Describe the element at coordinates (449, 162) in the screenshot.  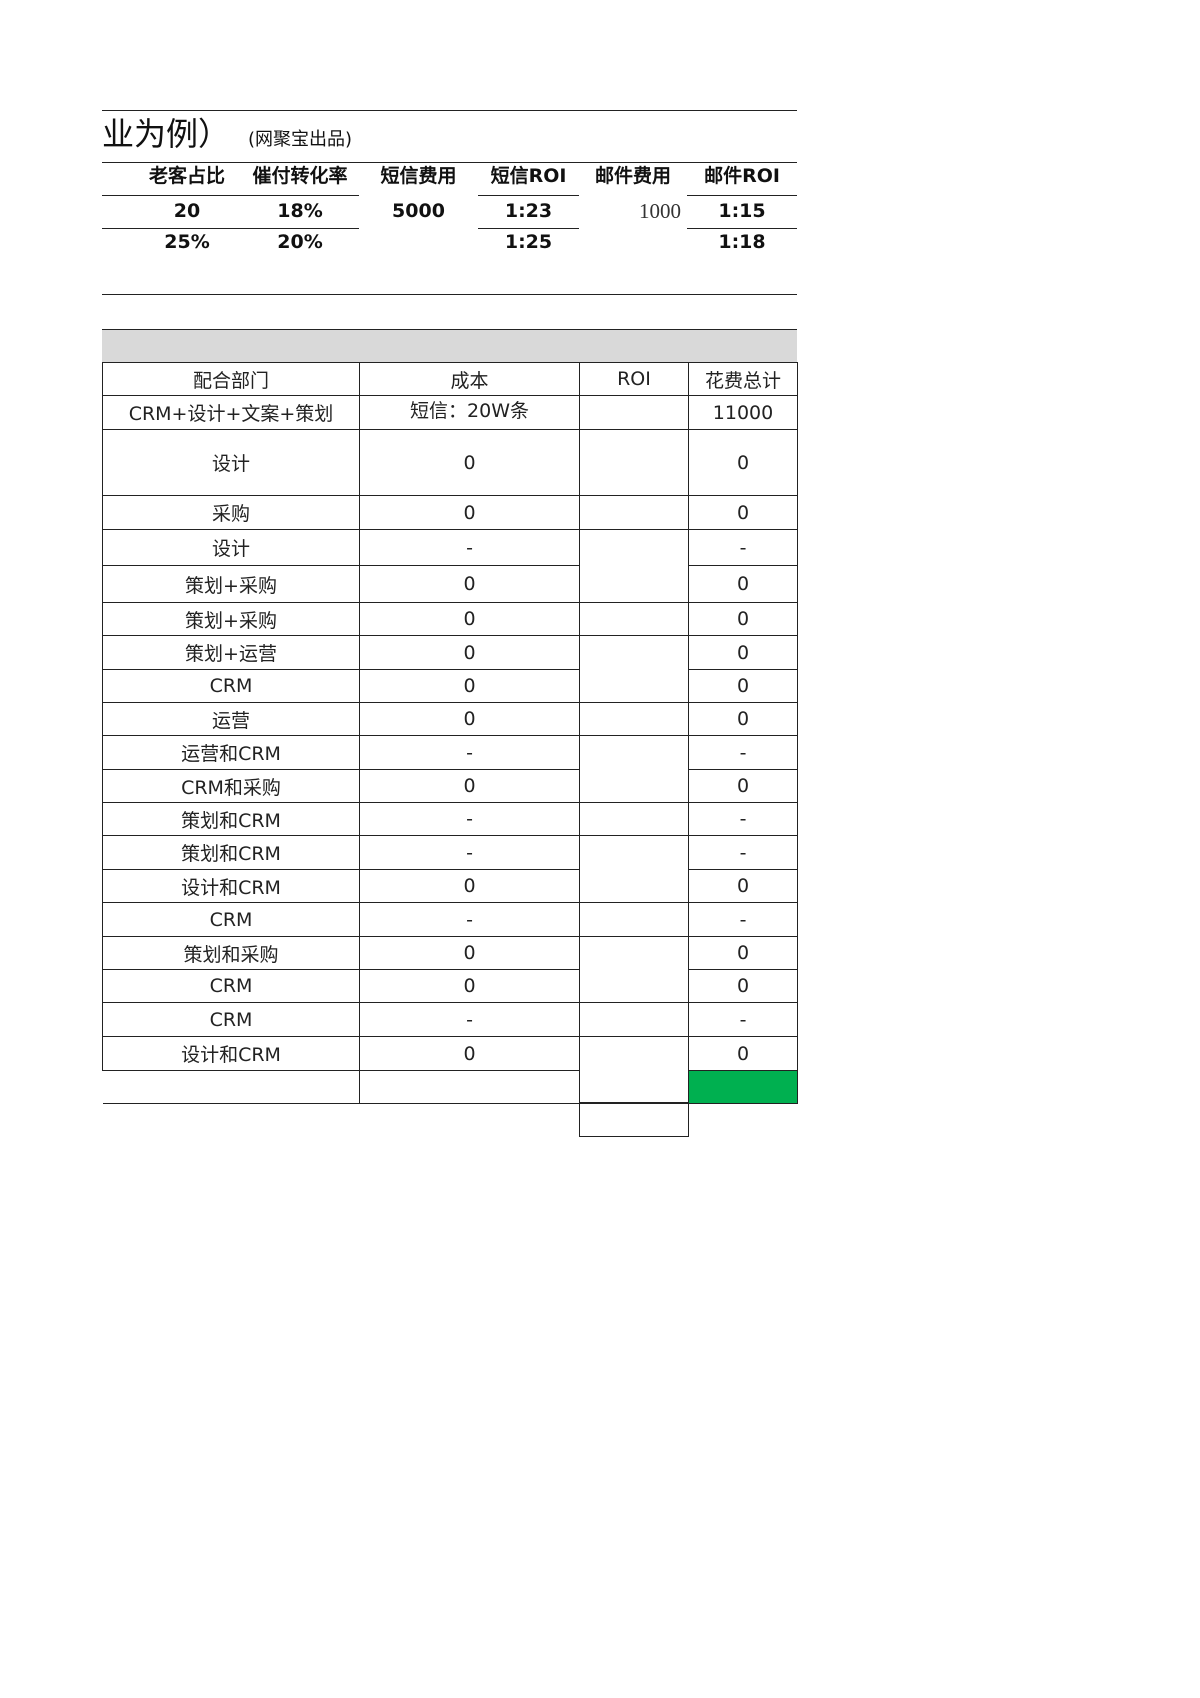
I see `header-rule` at that location.